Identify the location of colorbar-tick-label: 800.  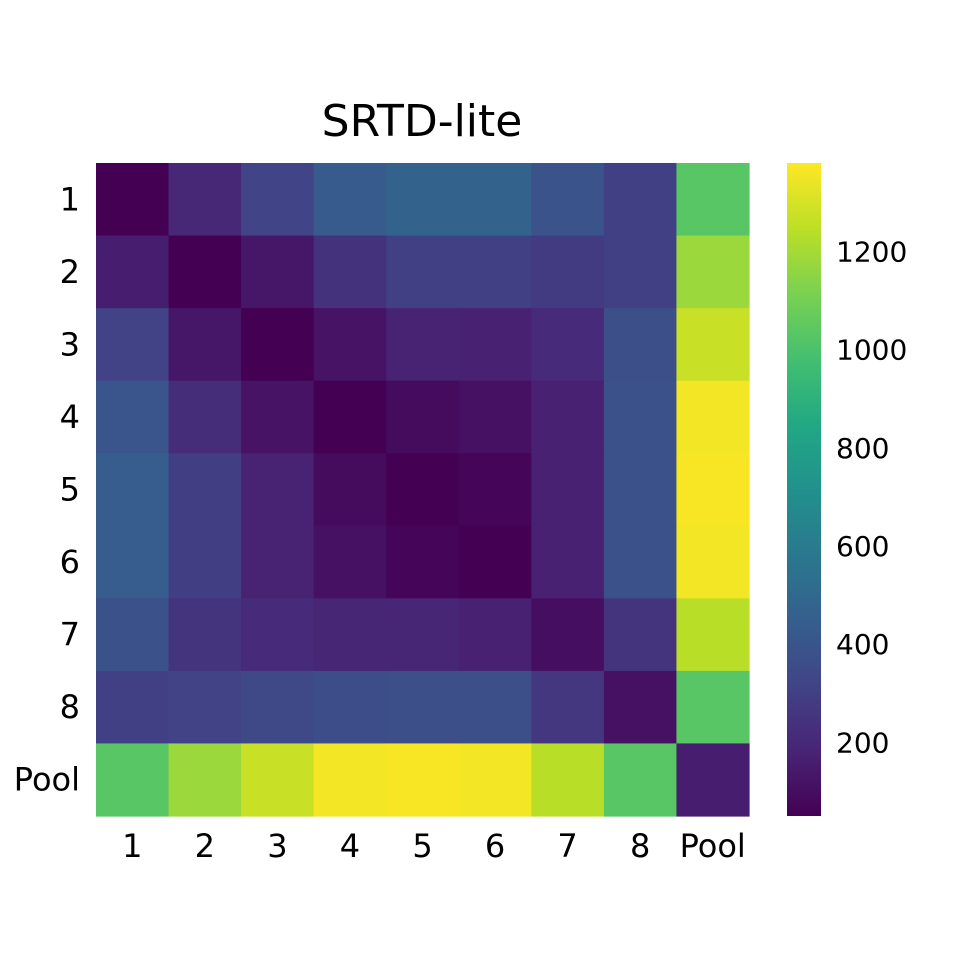
(862, 448).